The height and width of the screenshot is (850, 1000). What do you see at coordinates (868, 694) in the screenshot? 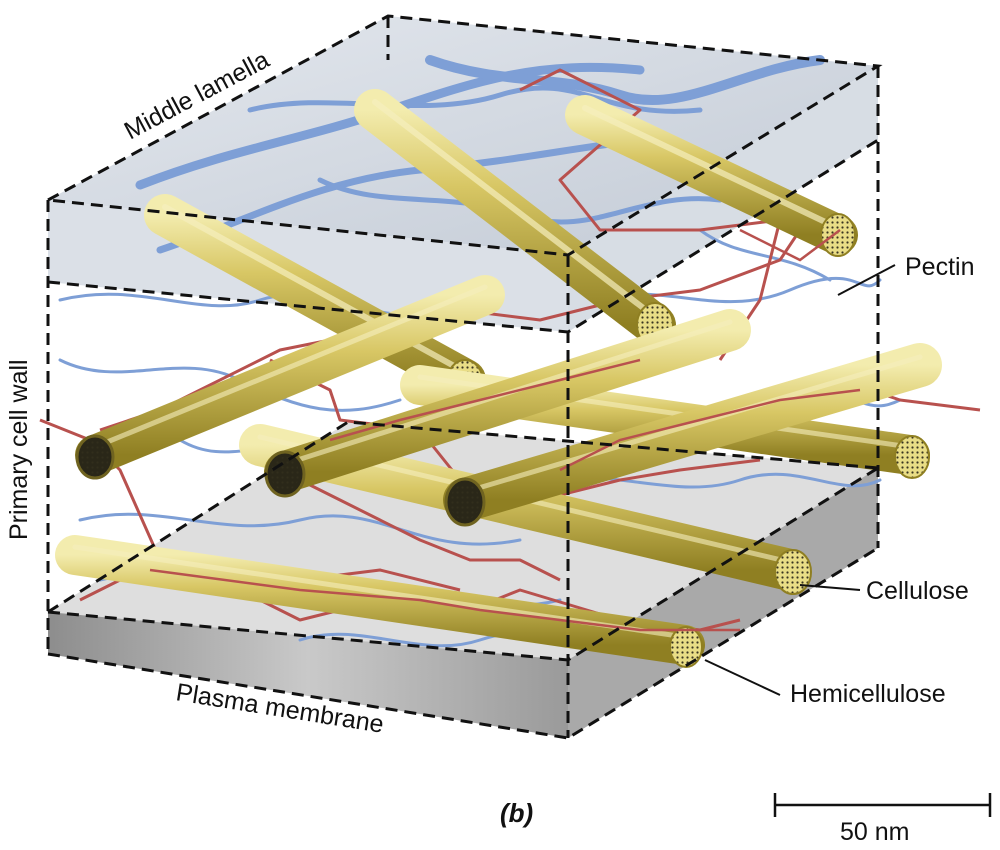
I see `hemicellulose-label: Hemicellulose` at bounding box center [868, 694].